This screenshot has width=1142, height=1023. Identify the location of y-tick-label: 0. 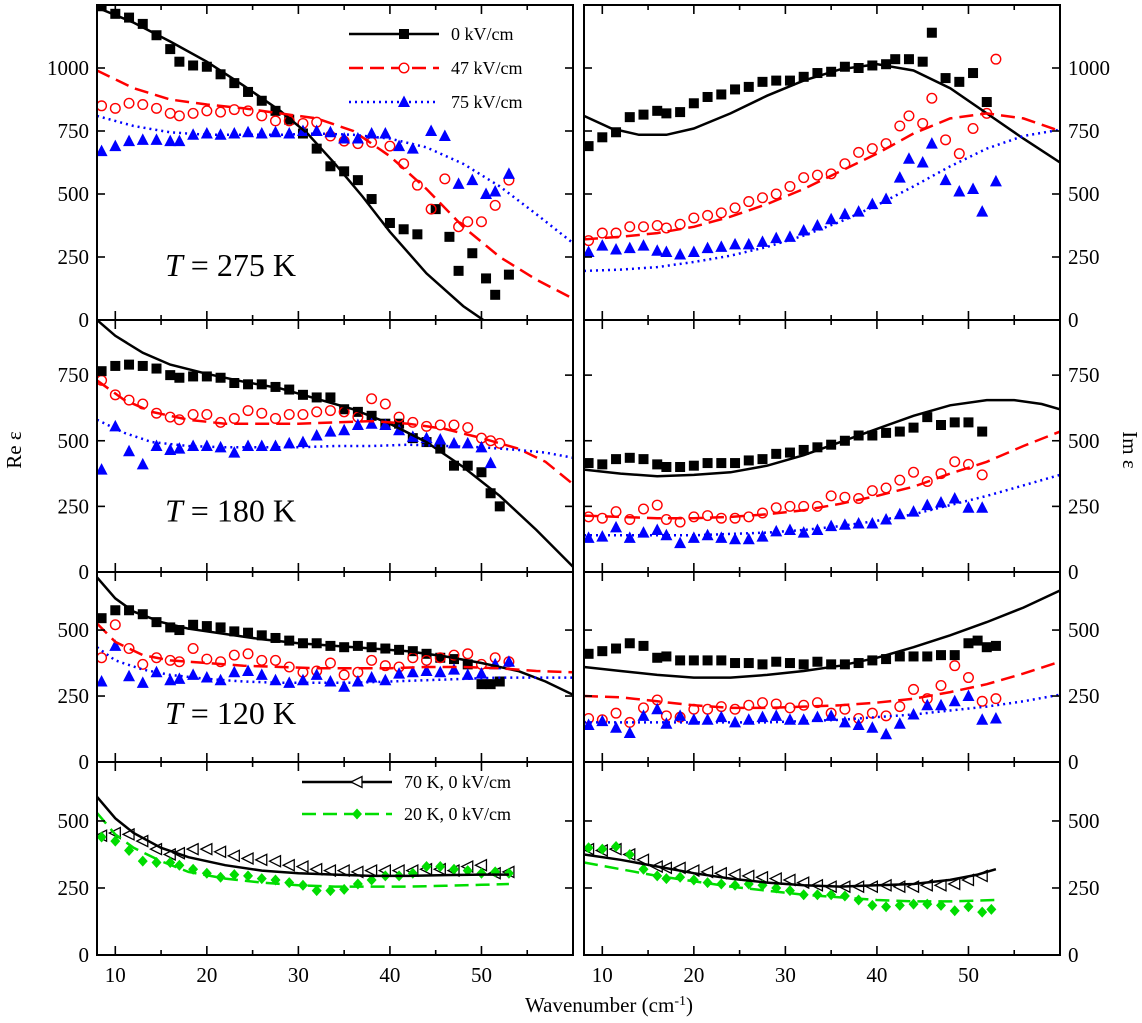
(1073, 955).